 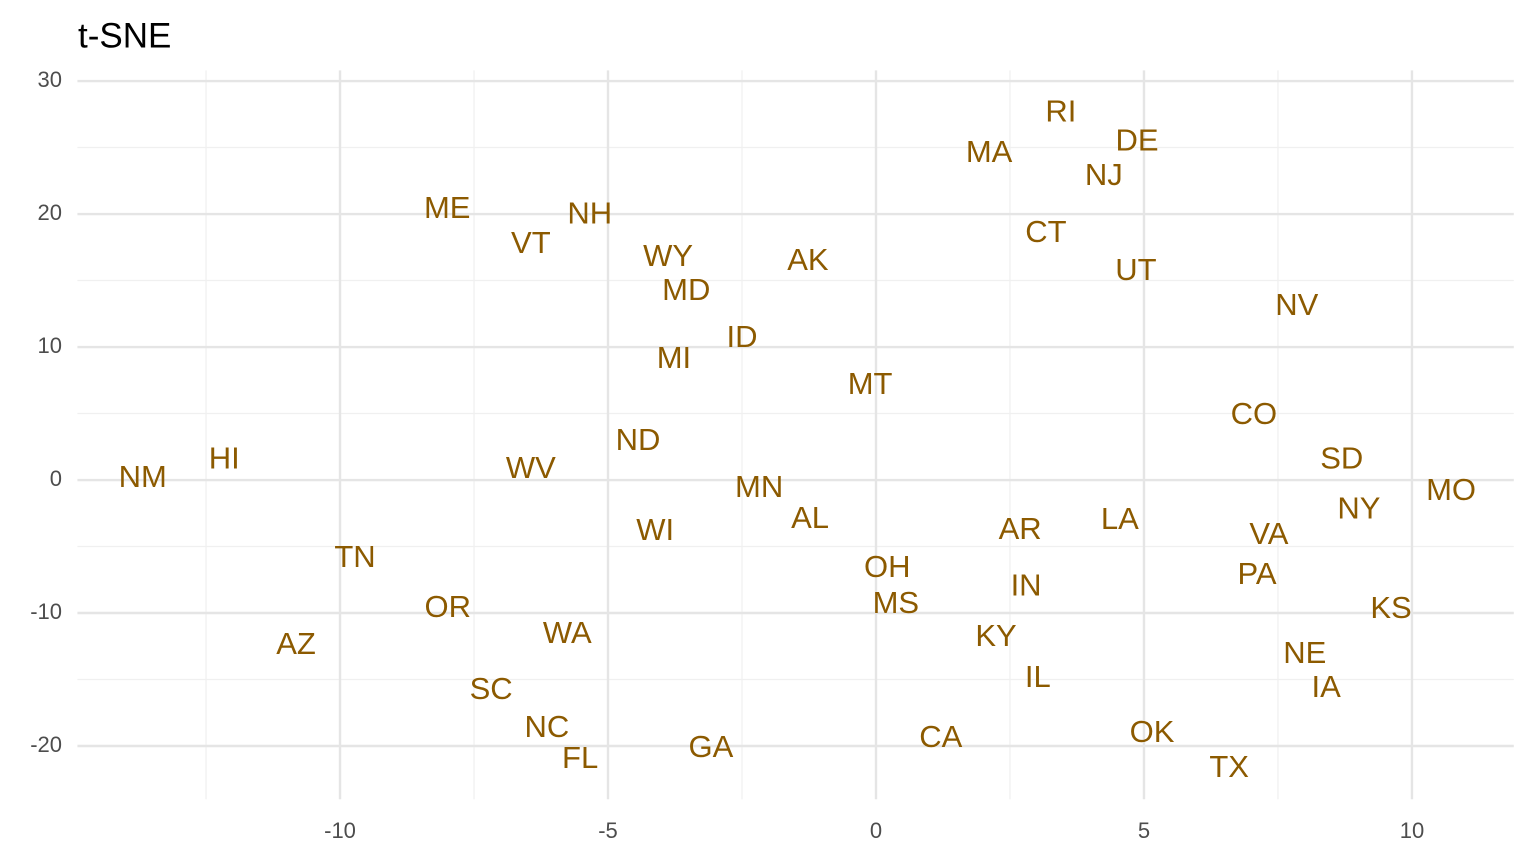 What do you see at coordinates (1038, 676) in the screenshot?
I see `point-label: IL` at bounding box center [1038, 676].